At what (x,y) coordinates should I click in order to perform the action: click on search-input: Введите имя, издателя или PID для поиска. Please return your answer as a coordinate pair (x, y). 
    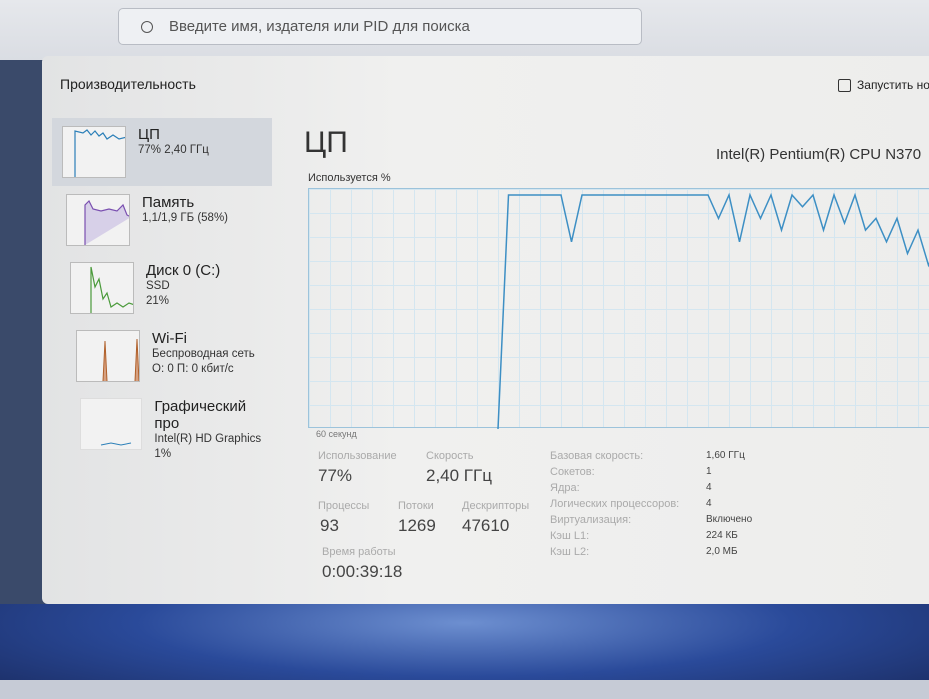
    Looking at the image, I should click on (380, 26).